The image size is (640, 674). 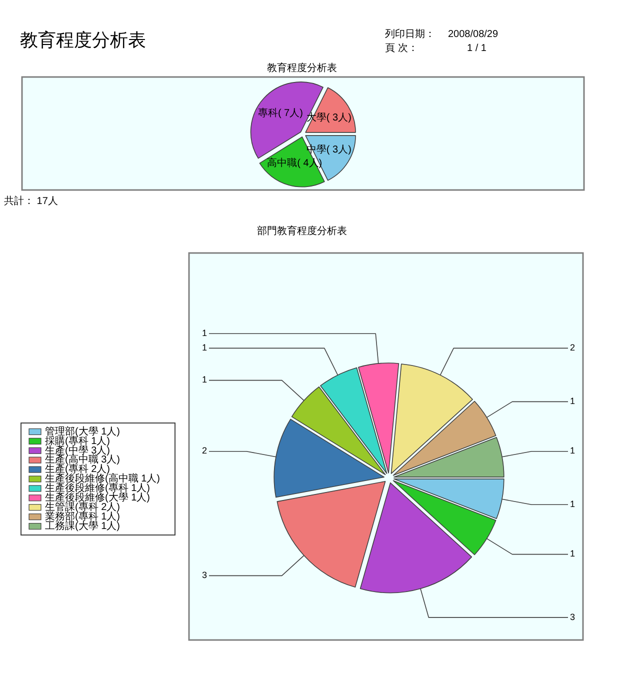 I want to click on title: 教育程度分析表, so click(x=302, y=68).